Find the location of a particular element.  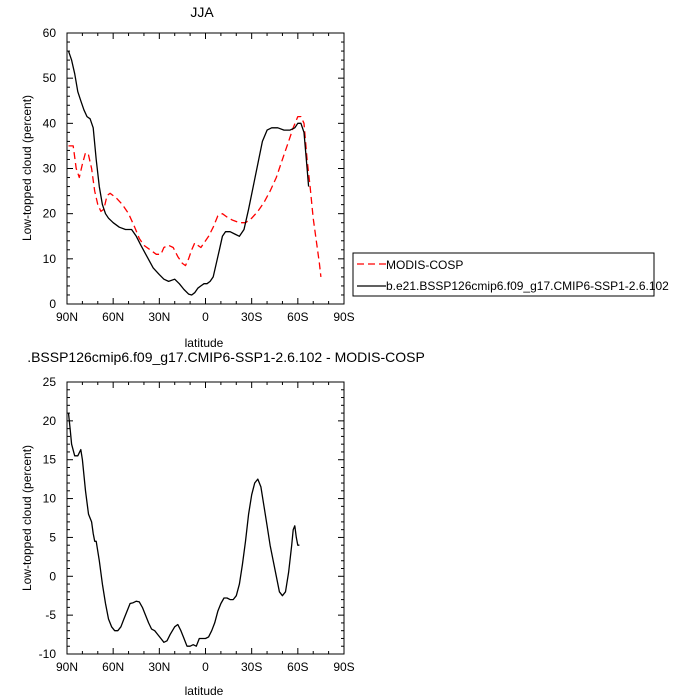

top-chart-title: JJA is located at coordinates (202, 12).